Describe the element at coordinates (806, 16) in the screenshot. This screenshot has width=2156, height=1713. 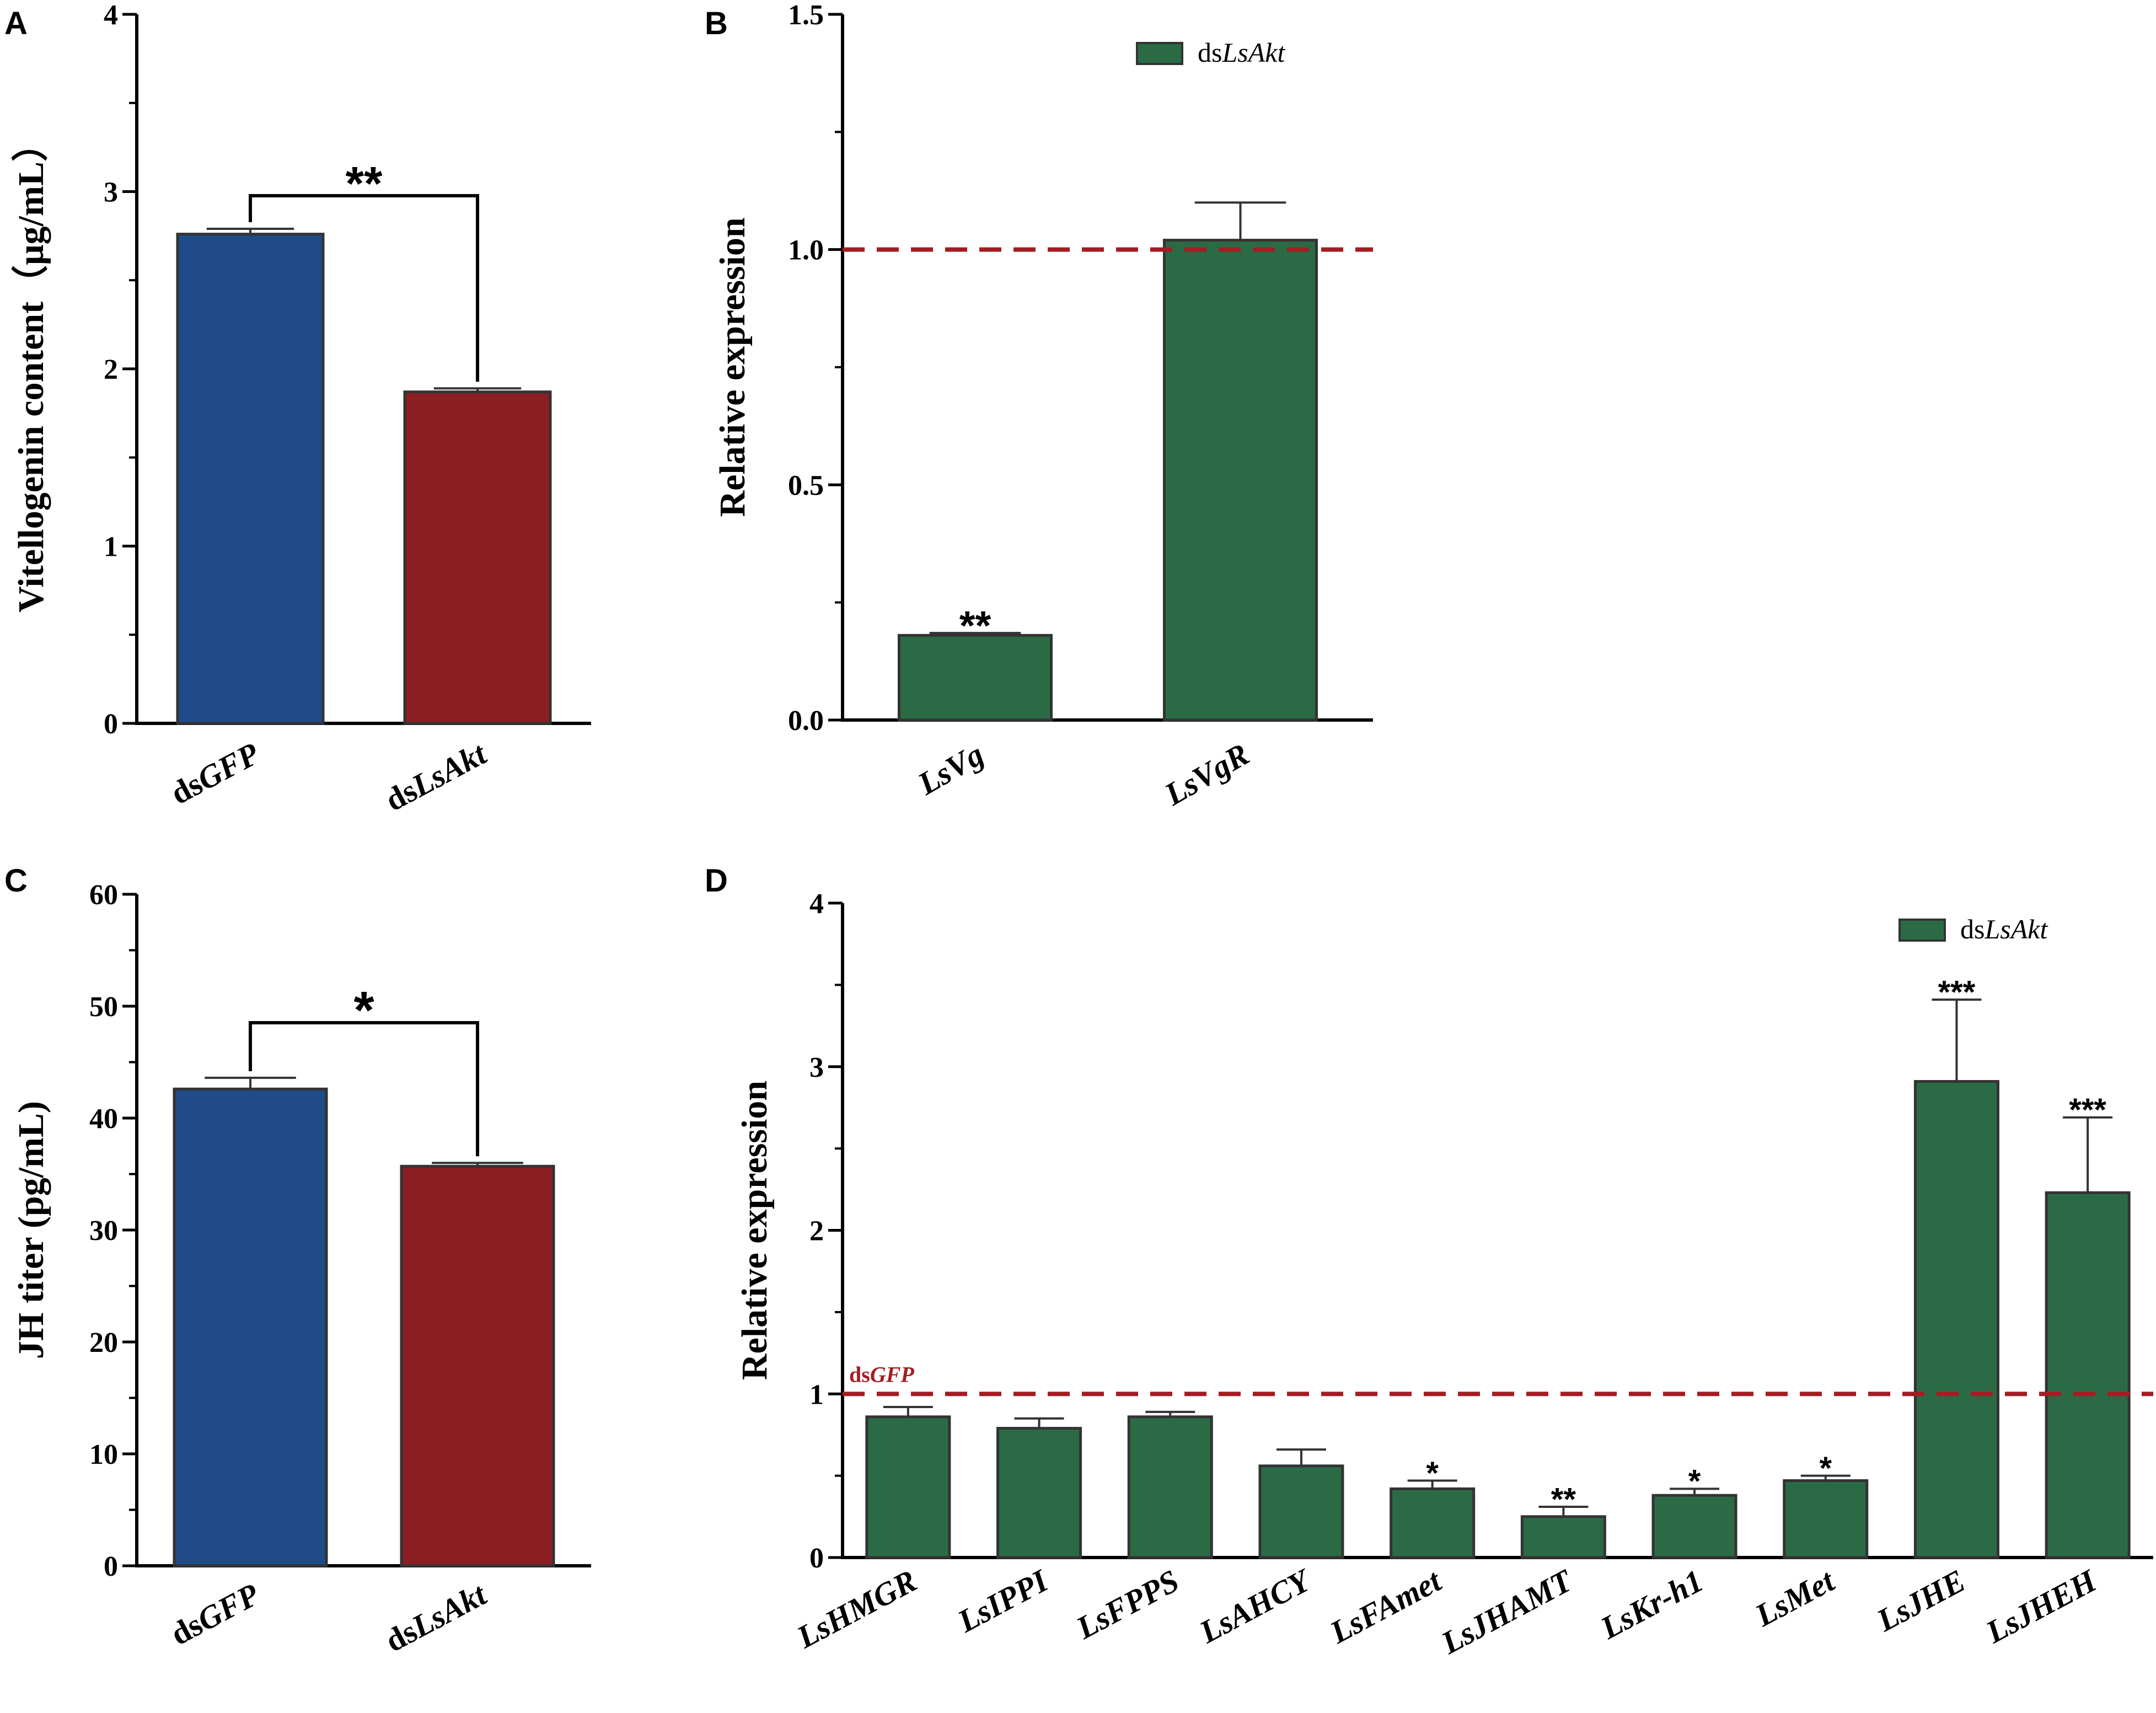
I see `y-tick-label: 1.5` at that location.